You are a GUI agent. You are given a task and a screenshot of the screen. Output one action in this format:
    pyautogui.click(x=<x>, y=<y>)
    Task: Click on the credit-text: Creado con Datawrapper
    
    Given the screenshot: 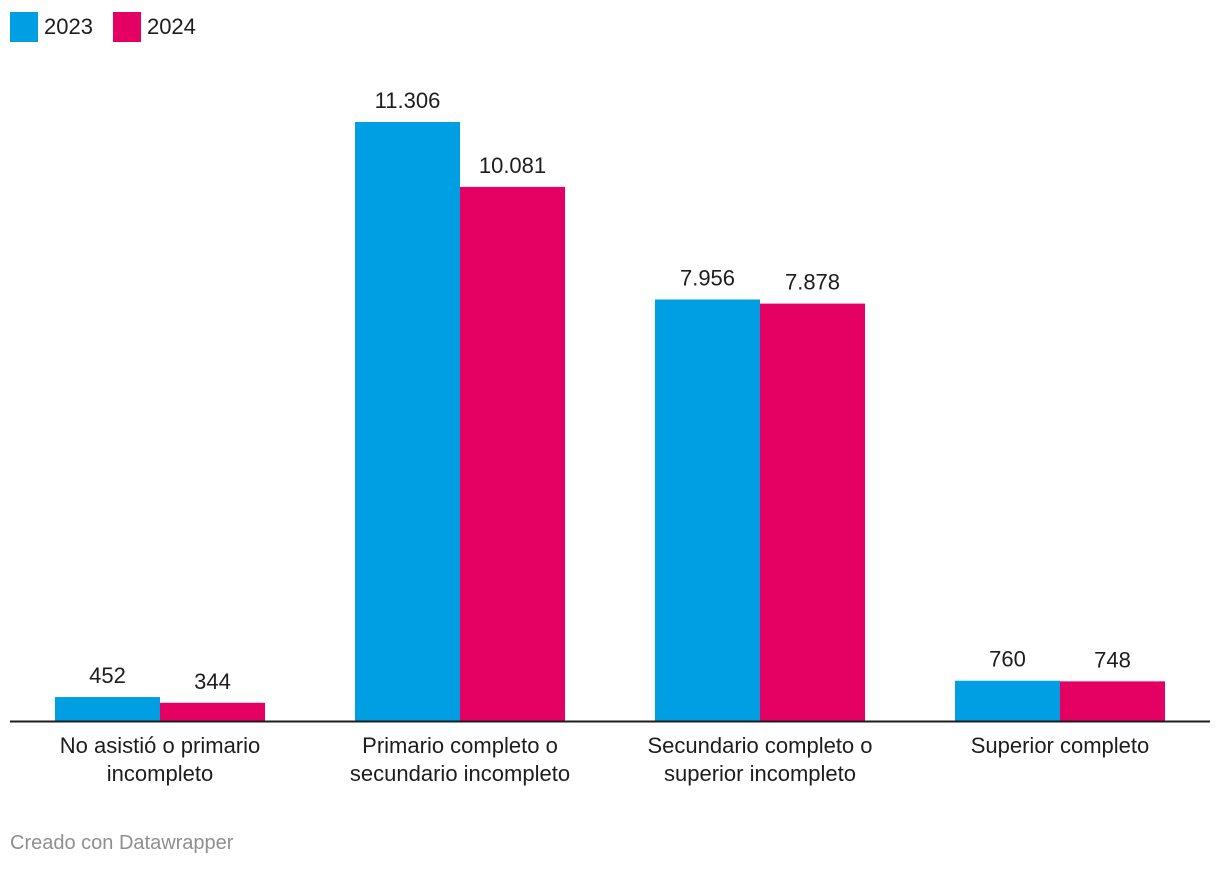 What is the action you would take?
    pyautogui.click(x=122, y=843)
    